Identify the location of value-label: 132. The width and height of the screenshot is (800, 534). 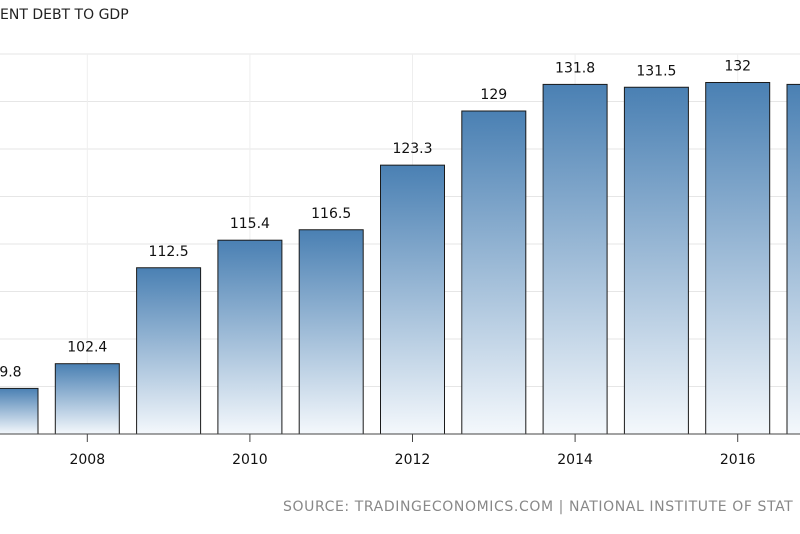
(737, 67).